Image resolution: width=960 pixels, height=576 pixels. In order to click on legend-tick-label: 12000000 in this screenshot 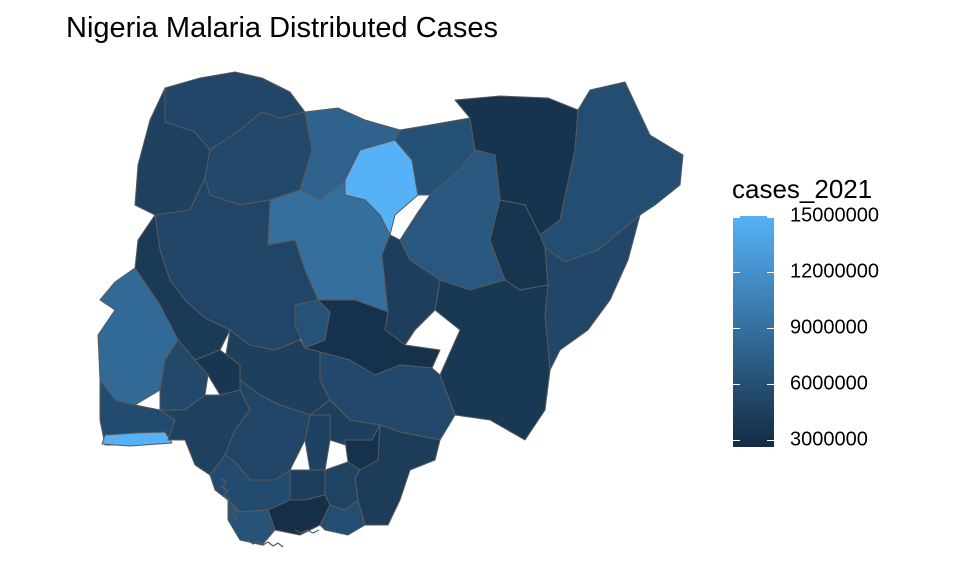, I will do `click(834, 271)`.